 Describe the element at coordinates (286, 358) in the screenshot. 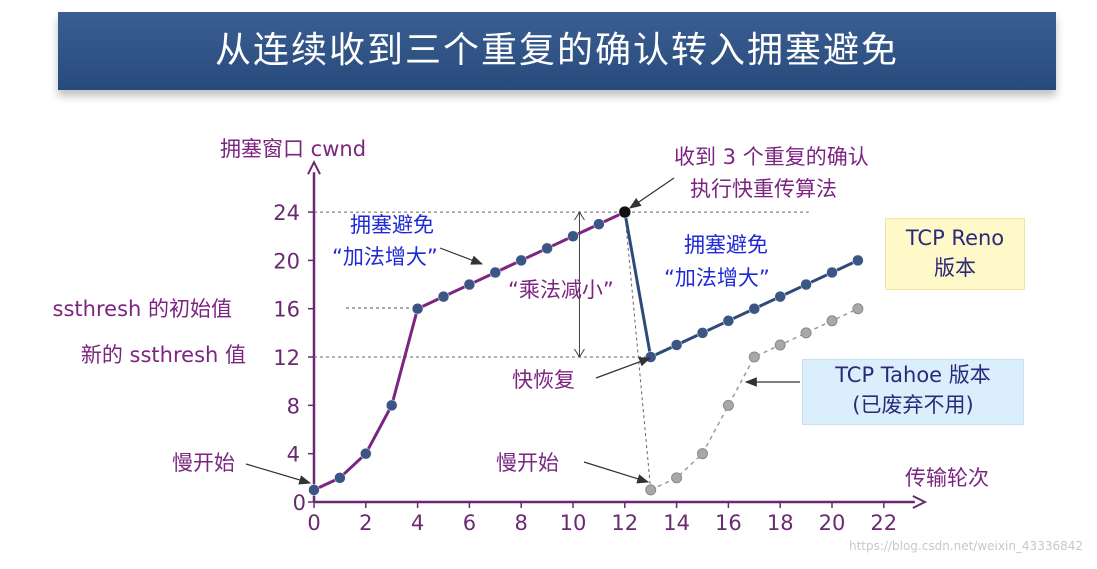

I see `y-tick-label: 12` at that location.